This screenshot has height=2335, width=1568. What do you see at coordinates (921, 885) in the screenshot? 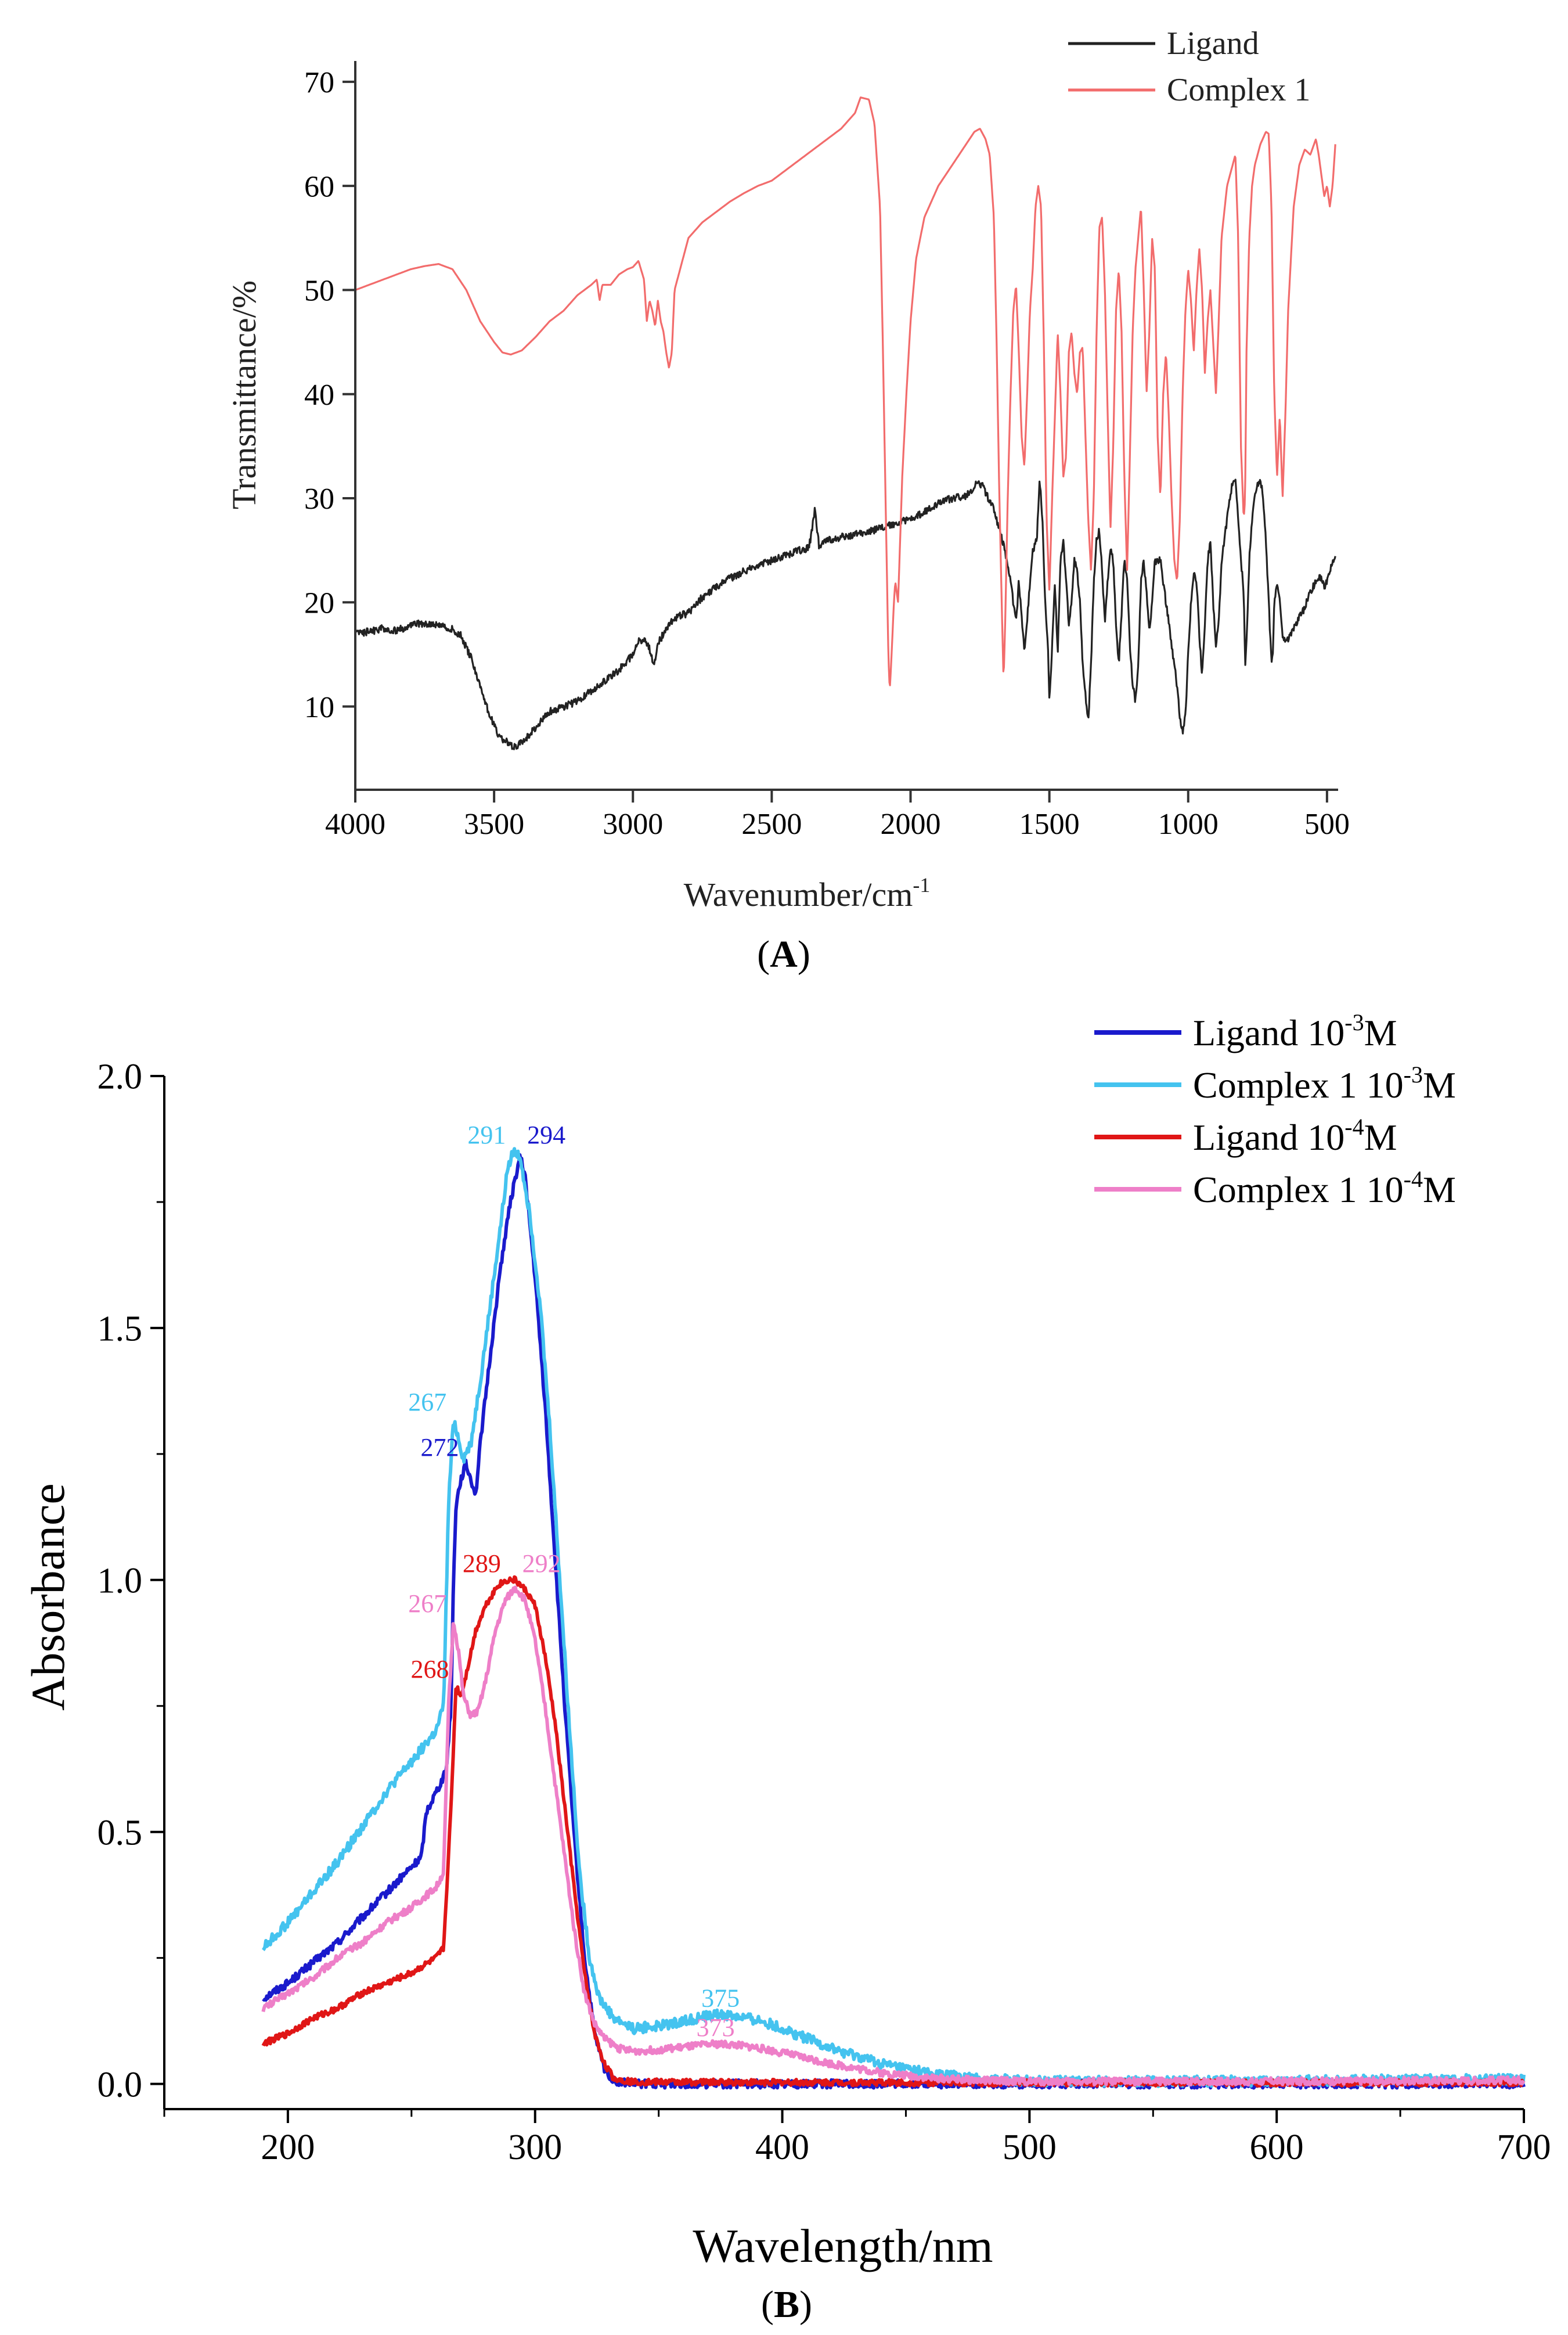
I see `panel-a-x-axis-label-sup: -1` at bounding box center [921, 885].